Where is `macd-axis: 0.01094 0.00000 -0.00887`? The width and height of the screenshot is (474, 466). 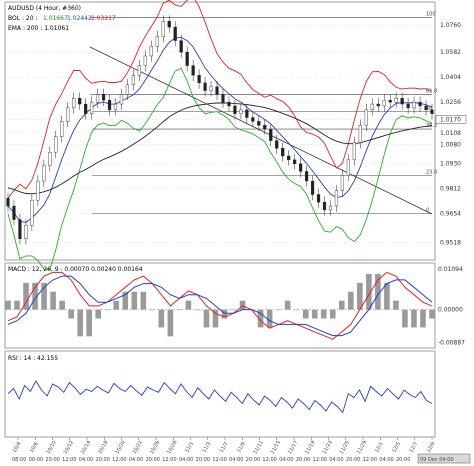 macd-axis: 0.01094 0.00000 -0.00887 is located at coordinates (451, 306).